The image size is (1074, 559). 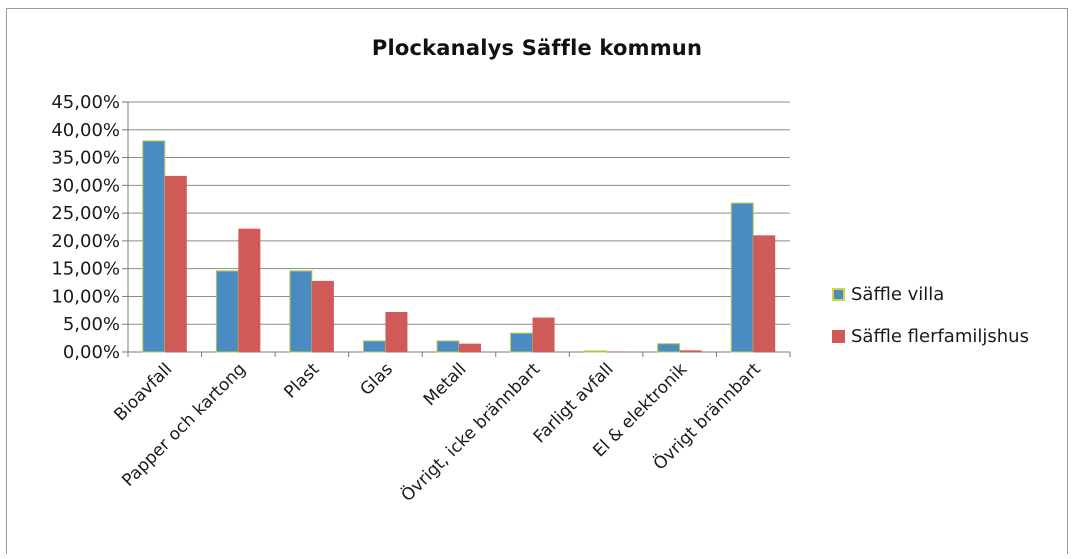 What do you see at coordinates (838, 336) in the screenshot?
I see `legend-swatch-saffle-flerfamiljshus` at bounding box center [838, 336].